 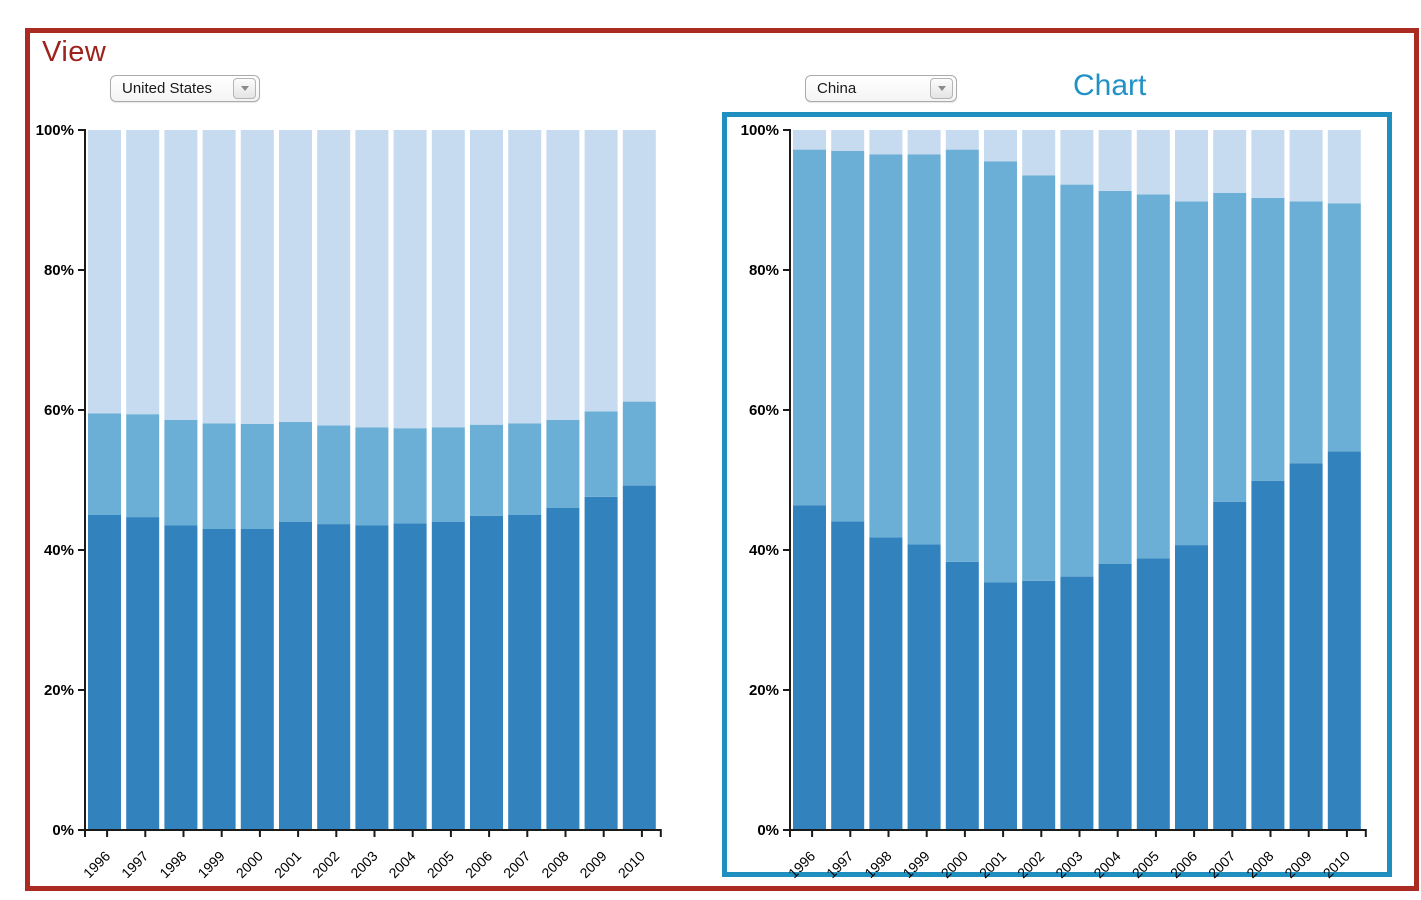 What do you see at coordinates (1106, 864) in the screenshot?
I see `x-tick-label: 2004` at bounding box center [1106, 864].